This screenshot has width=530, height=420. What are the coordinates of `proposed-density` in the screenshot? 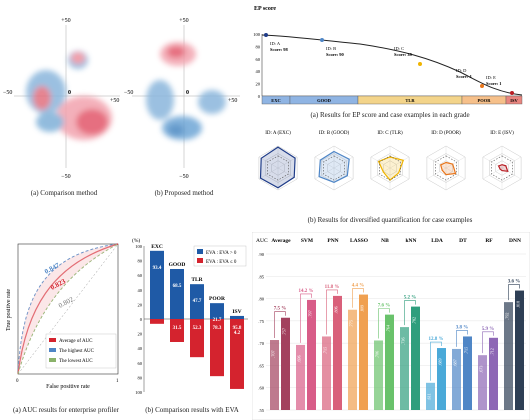 It's located at (186, 96).